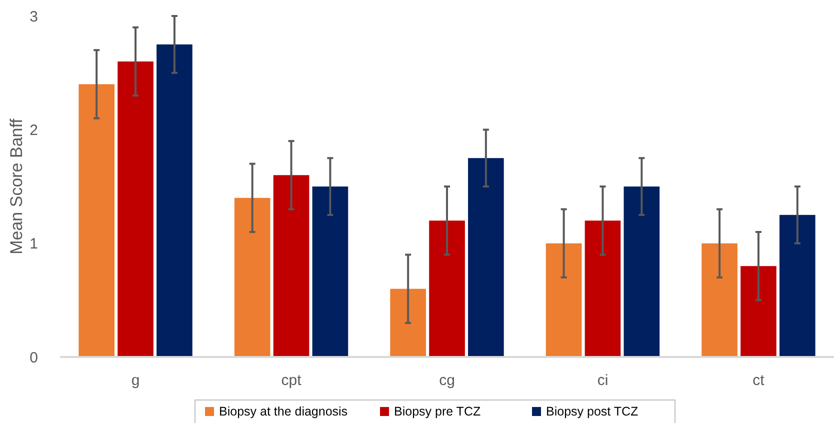 This screenshot has width=834, height=423. I want to click on legend-label: Biopsy pre TCZ, so click(437, 411).